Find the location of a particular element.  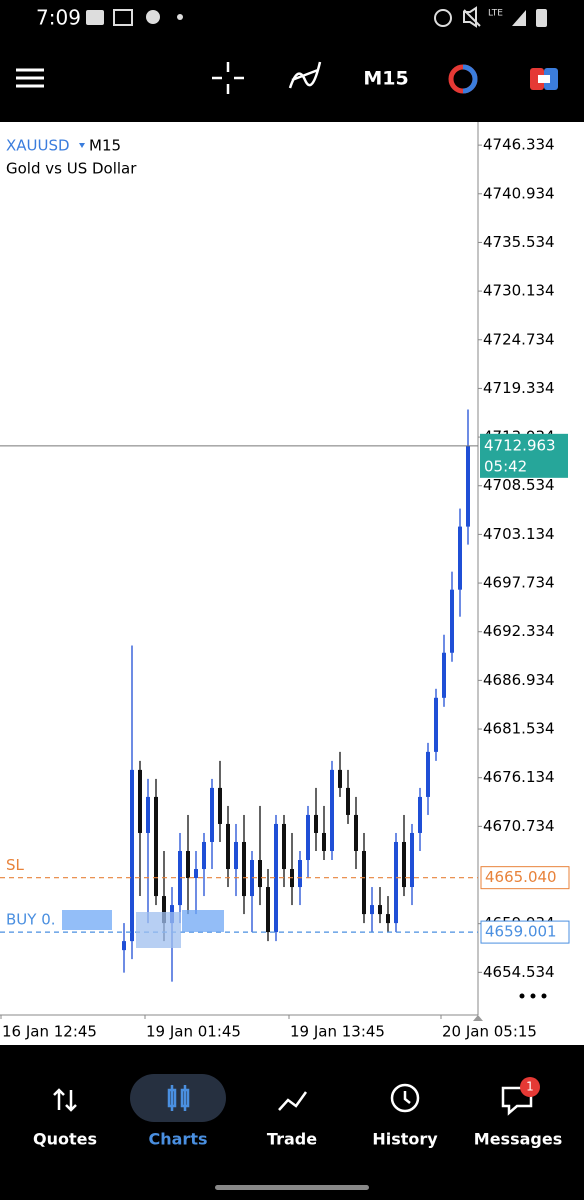

level-value: 4659.001 is located at coordinates (521, 932).